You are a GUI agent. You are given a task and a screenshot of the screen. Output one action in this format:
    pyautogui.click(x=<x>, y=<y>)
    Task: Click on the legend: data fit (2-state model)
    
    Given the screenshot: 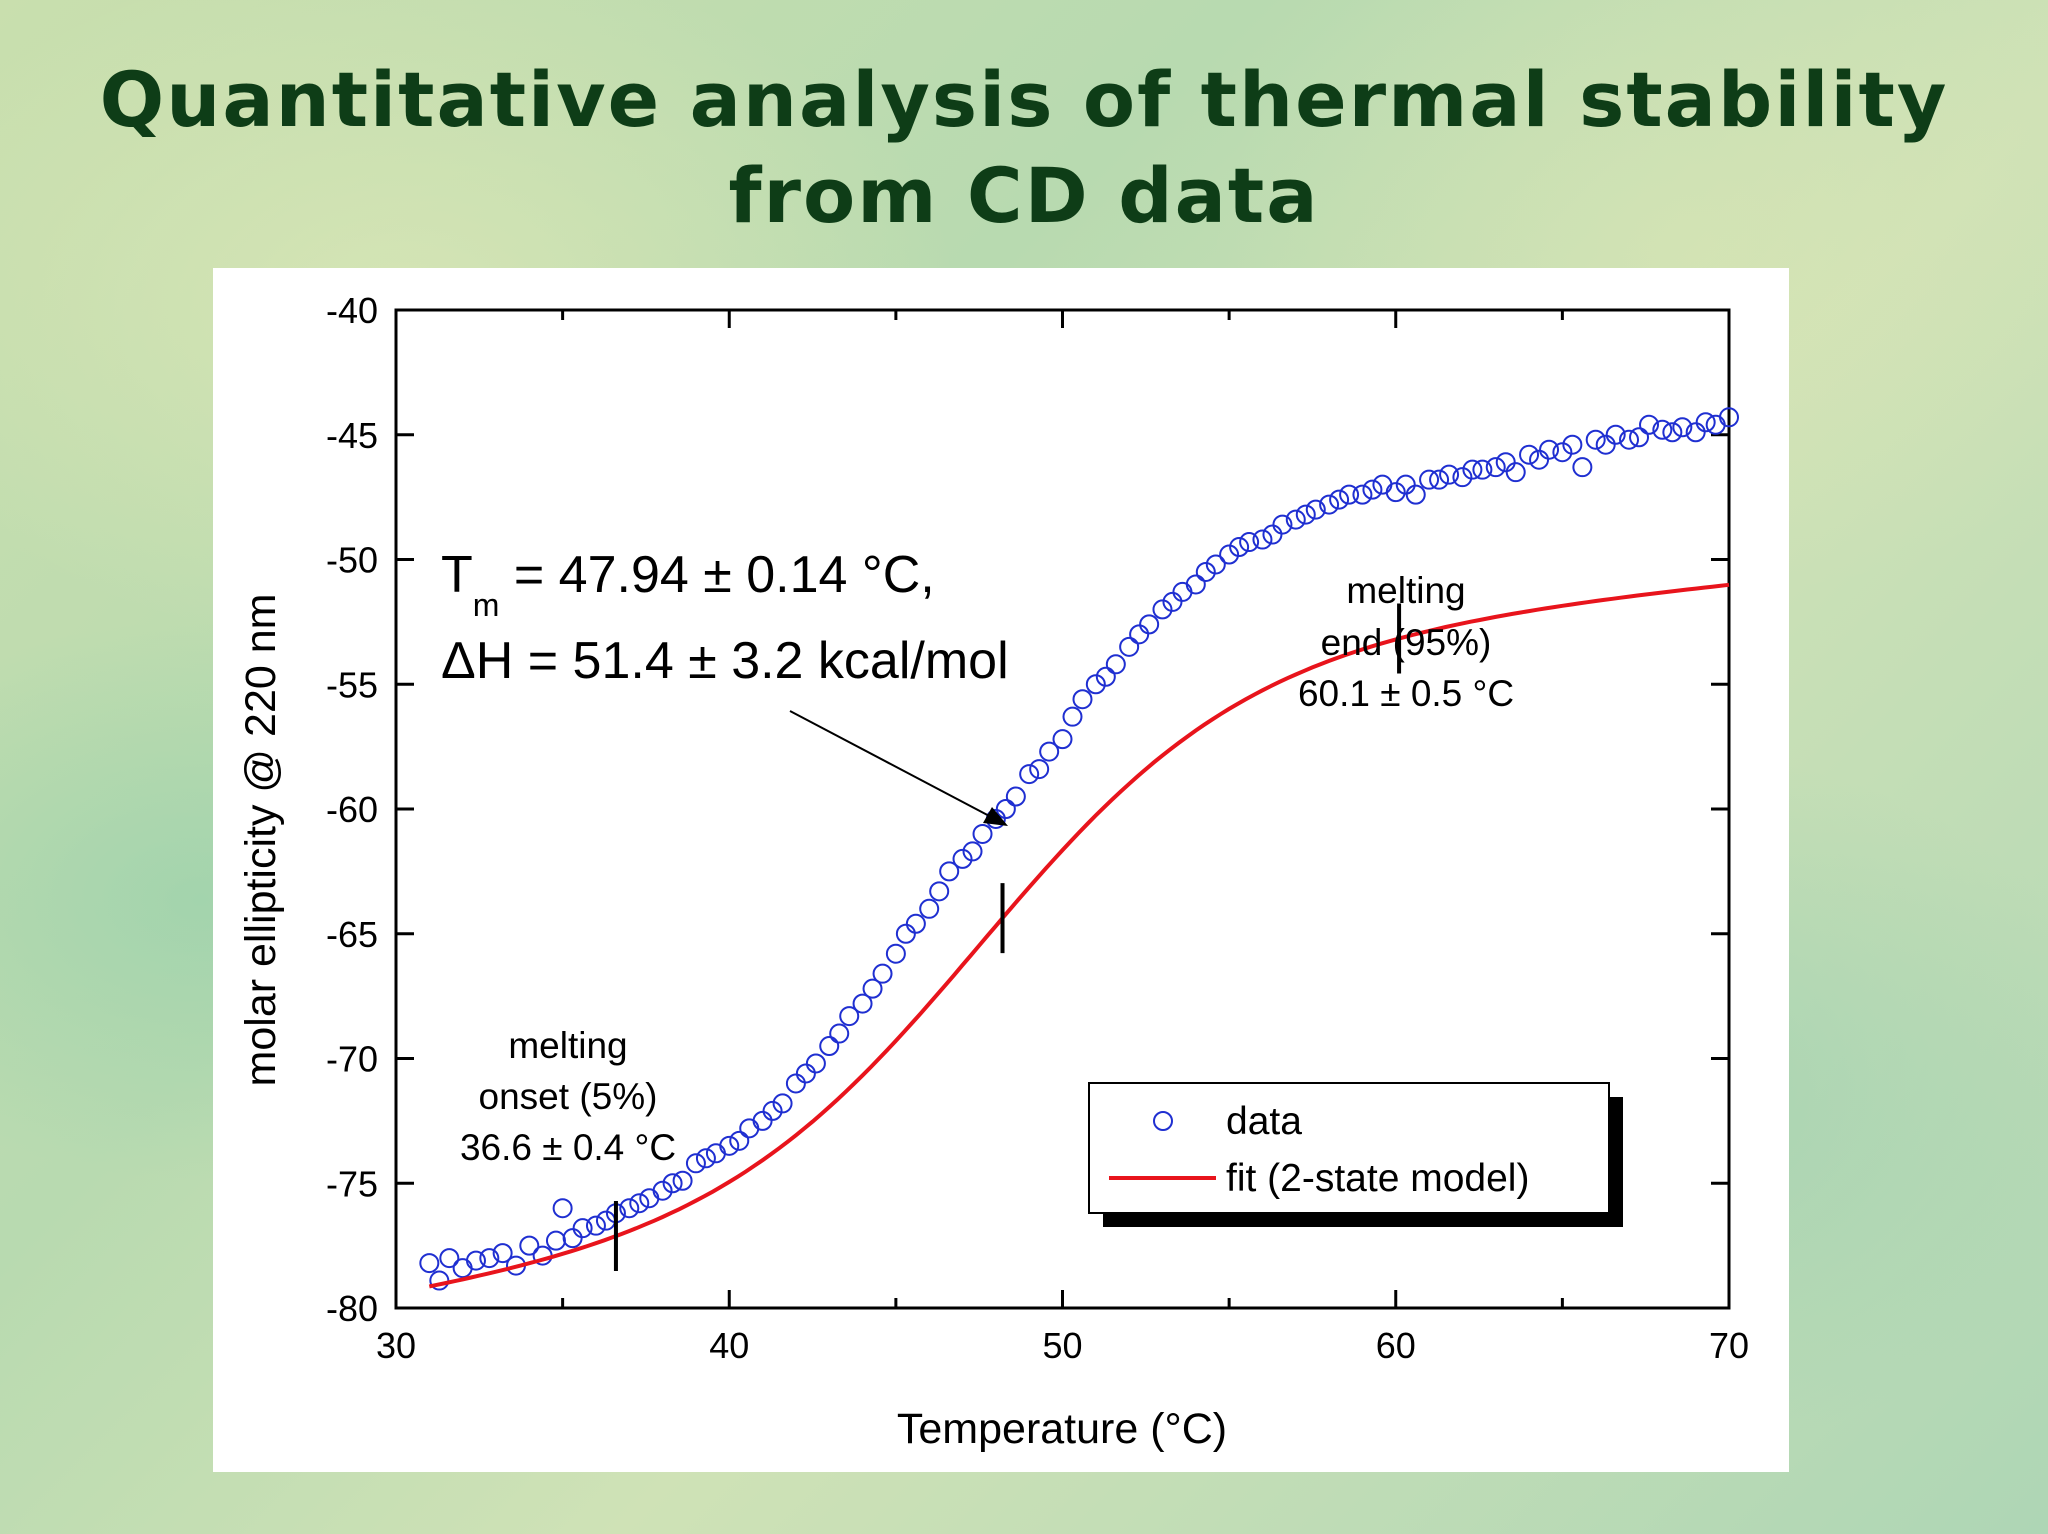 What is the action you would take?
    pyautogui.click(x=1355, y=1154)
    